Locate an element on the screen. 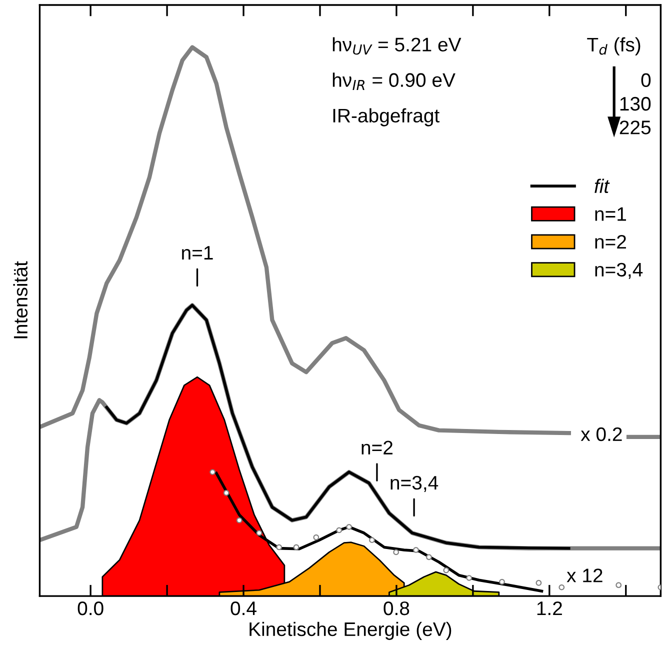 The height and width of the screenshot is (666, 662). annotation: hν$_{UV}$ = 5.21 eV is located at coordinates (397, 46).